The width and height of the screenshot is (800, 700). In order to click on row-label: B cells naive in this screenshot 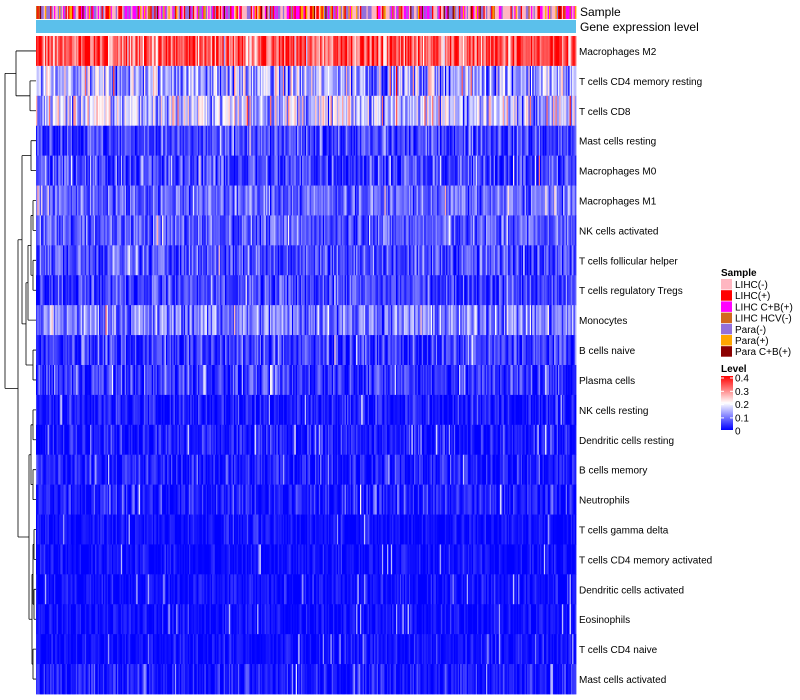, I will do `click(607, 351)`.